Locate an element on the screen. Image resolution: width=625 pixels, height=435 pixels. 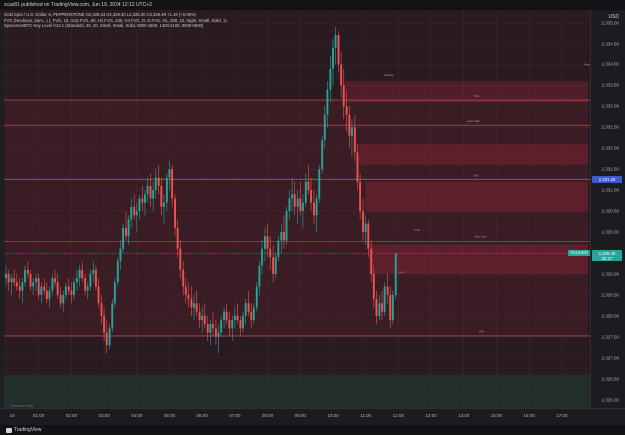
footer-bar: TradingView is located at coordinates (312, 430).